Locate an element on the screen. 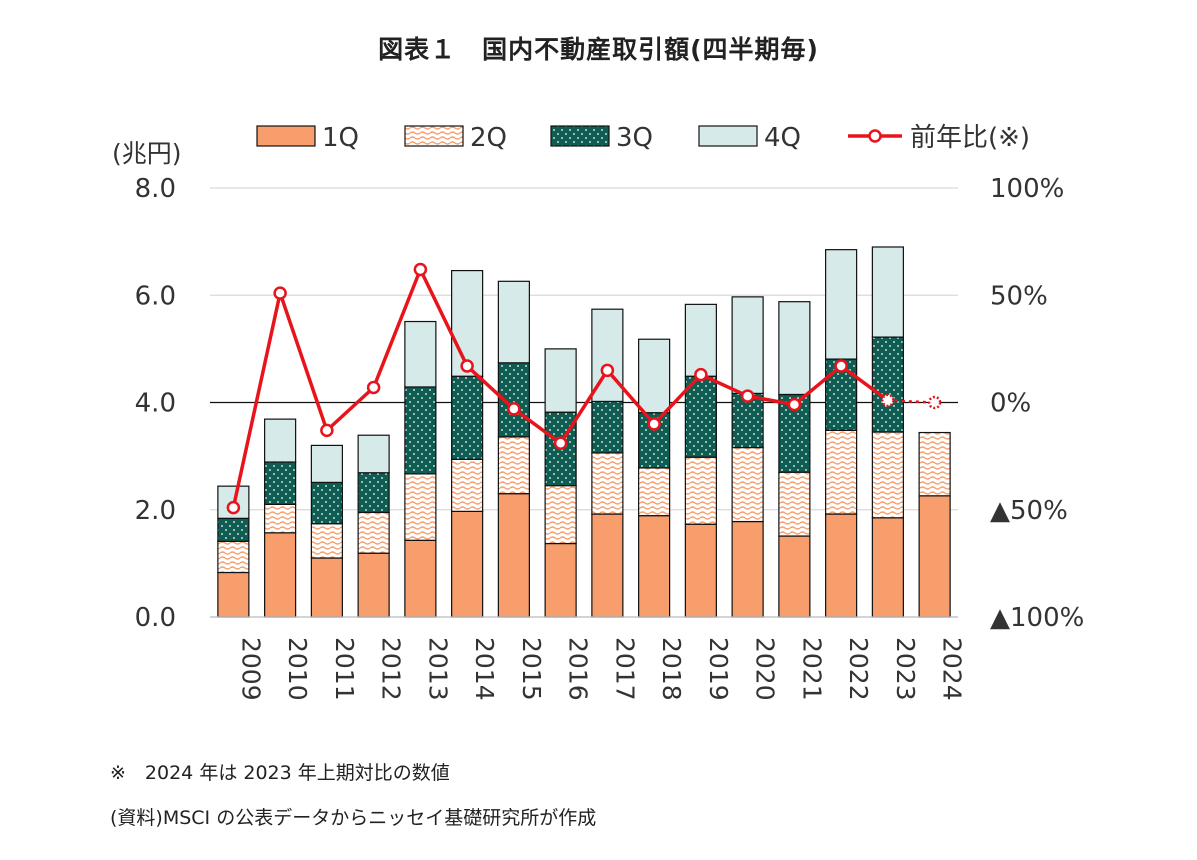  y-tick-label: 4.0 is located at coordinates (155, 404).